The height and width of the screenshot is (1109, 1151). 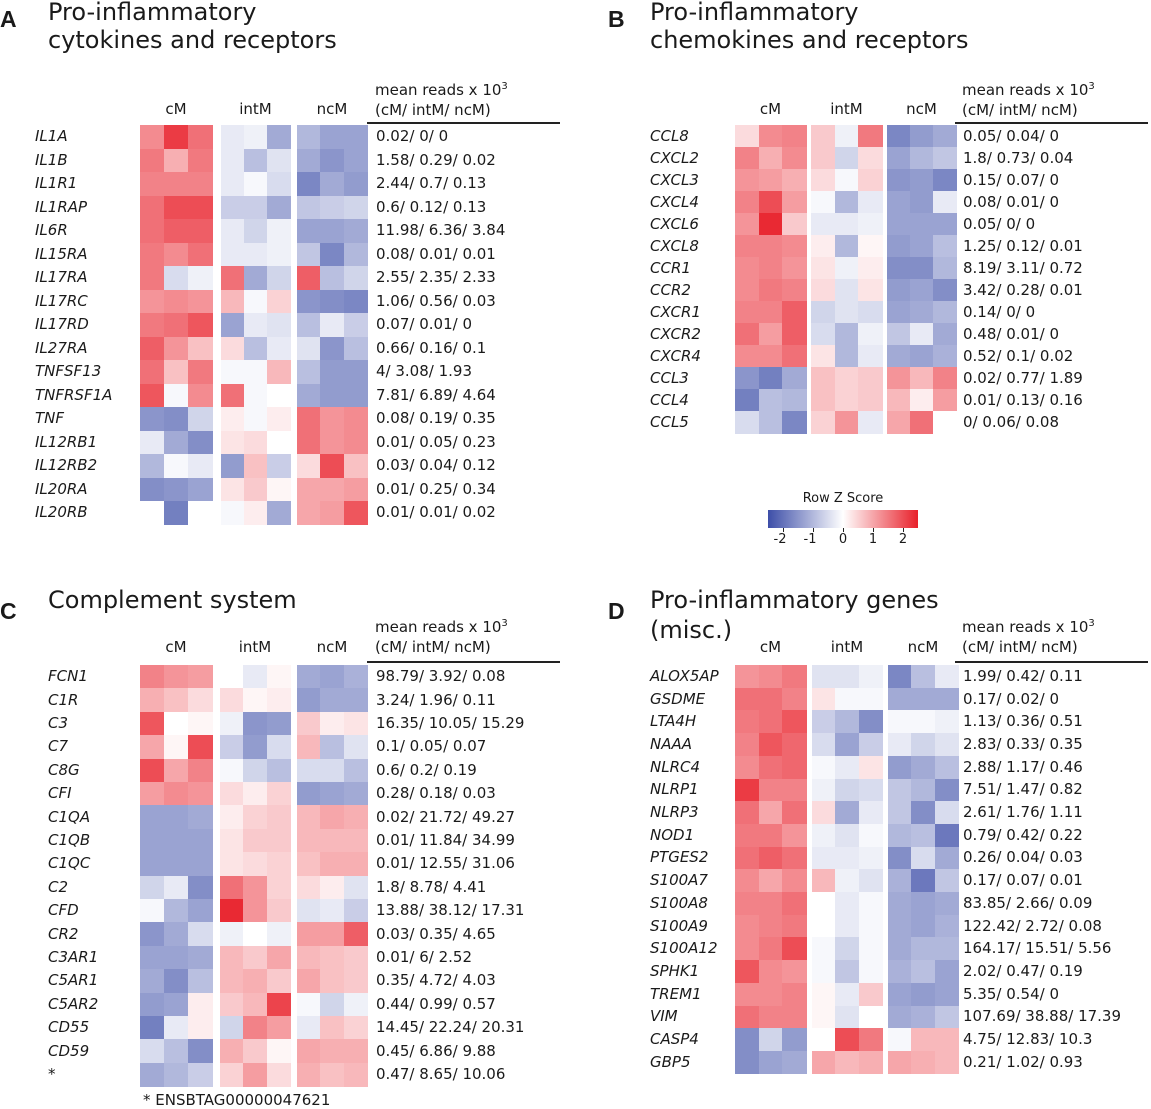 What do you see at coordinates (794, 600) in the screenshot?
I see `panel-title-line1: Pro-inflammatory genes` at bounding box center [794, 600].